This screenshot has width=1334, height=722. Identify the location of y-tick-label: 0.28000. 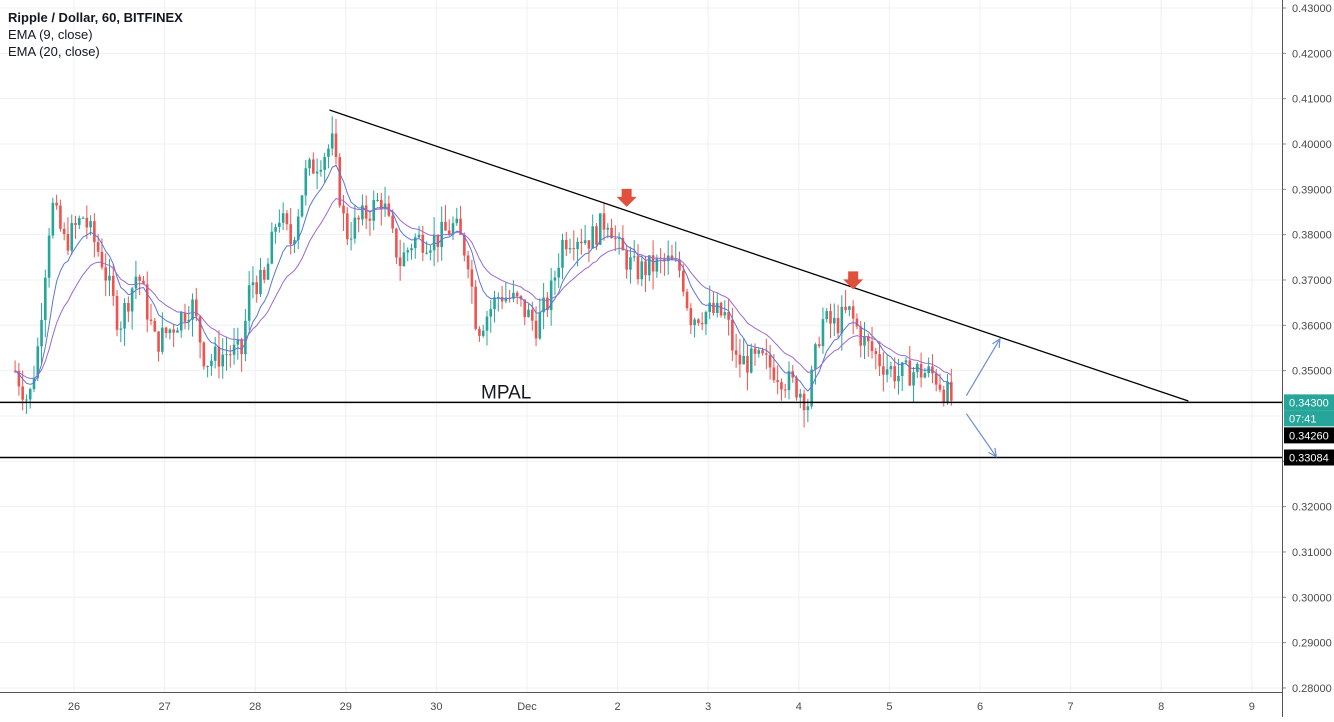
(1312, 689).